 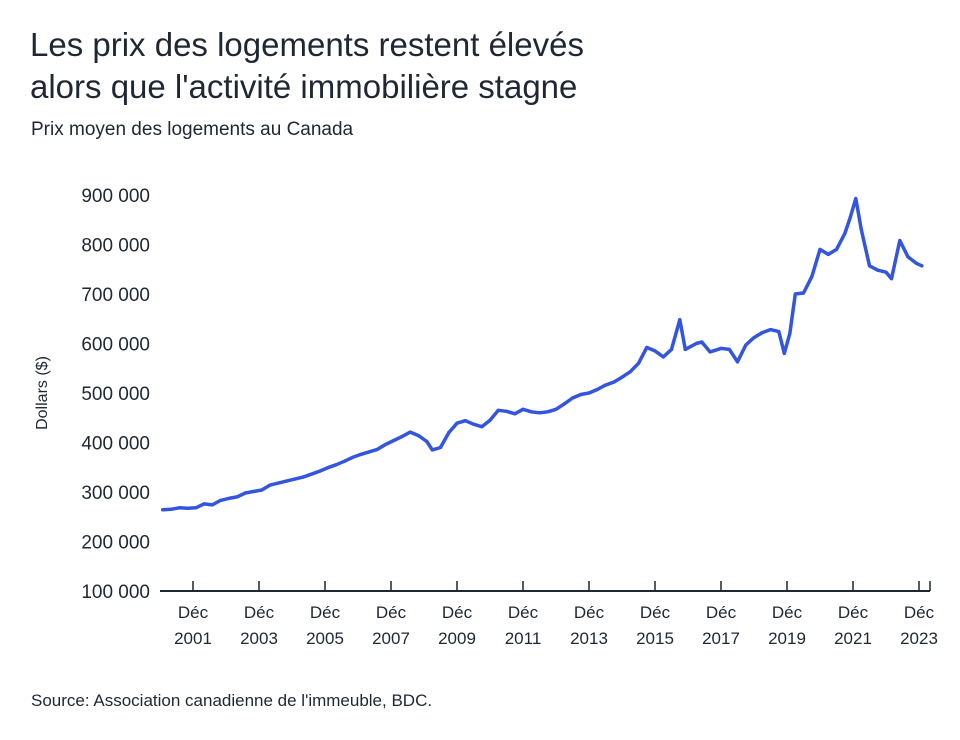 What do you see at coordinates (115, 543) in the screenshot?
I see `y-tick-label: 200 000` at bounding box center [115, 543].